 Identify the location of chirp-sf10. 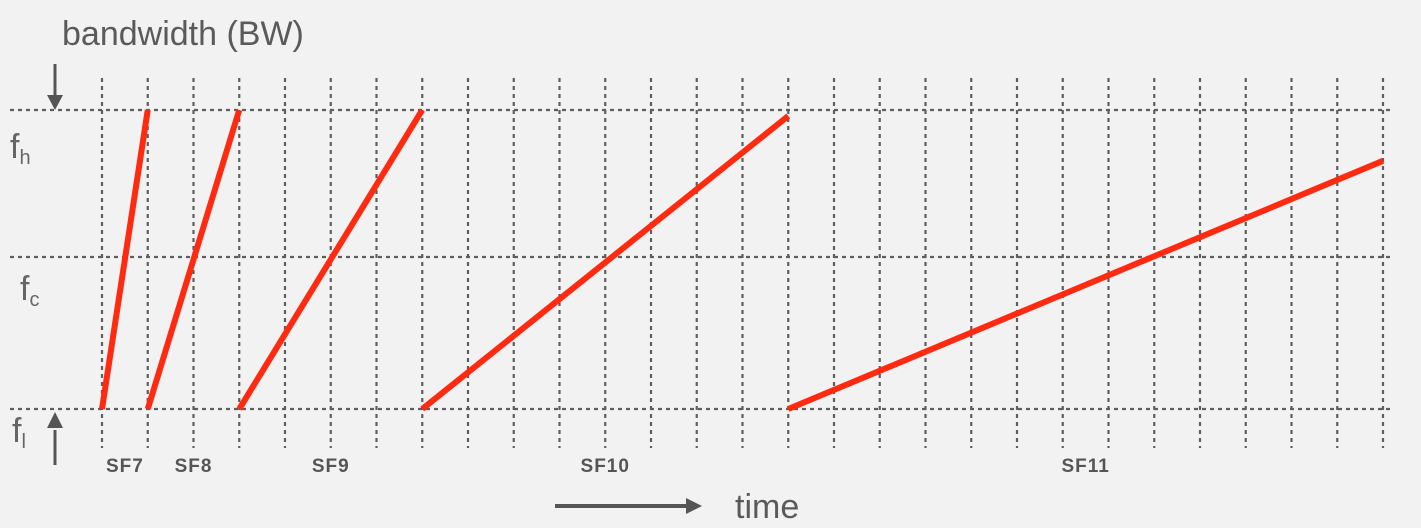
(605, 262).